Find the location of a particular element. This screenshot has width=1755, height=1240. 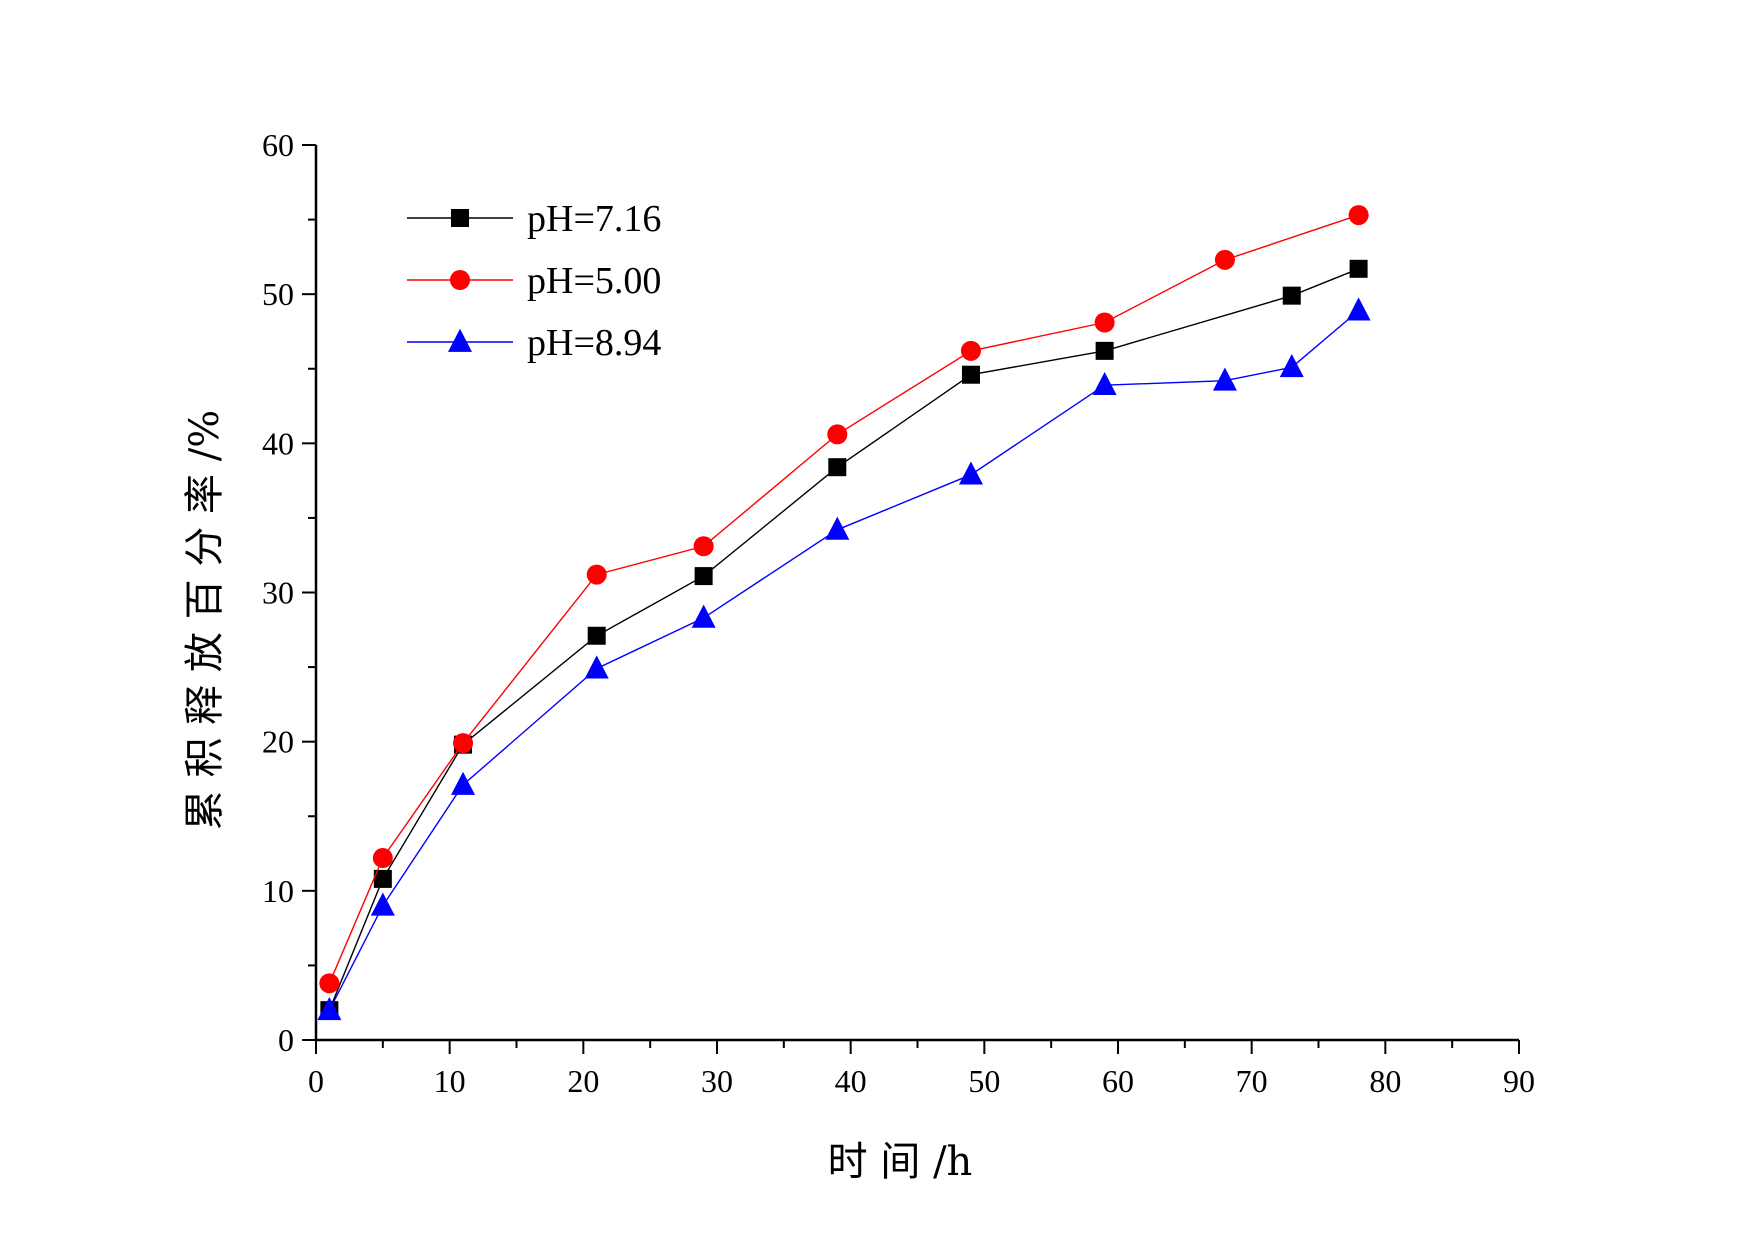

legend-item: pH=5.00 is located at coordinates (534, 281).